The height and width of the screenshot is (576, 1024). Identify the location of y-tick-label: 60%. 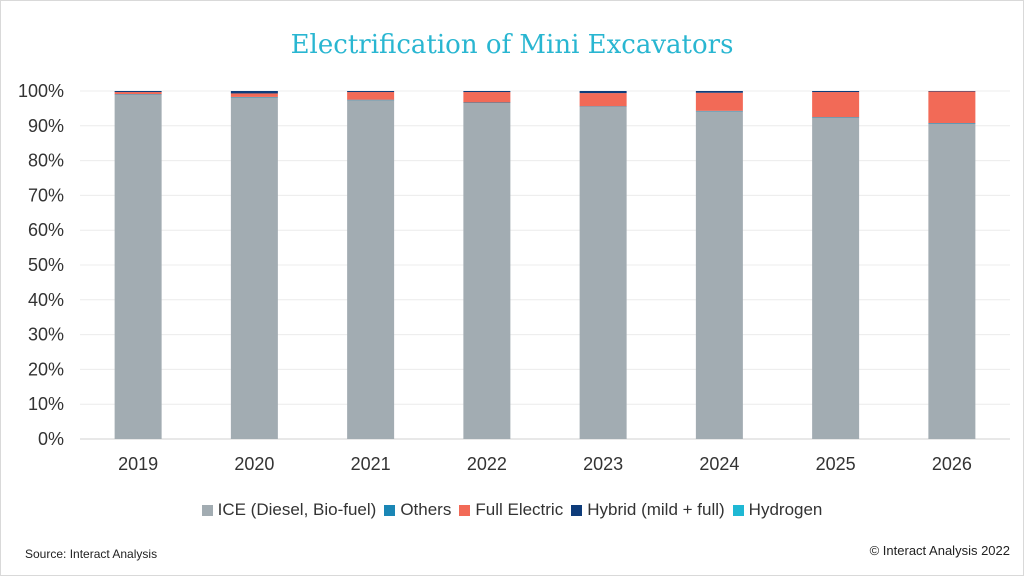
(46, 230).